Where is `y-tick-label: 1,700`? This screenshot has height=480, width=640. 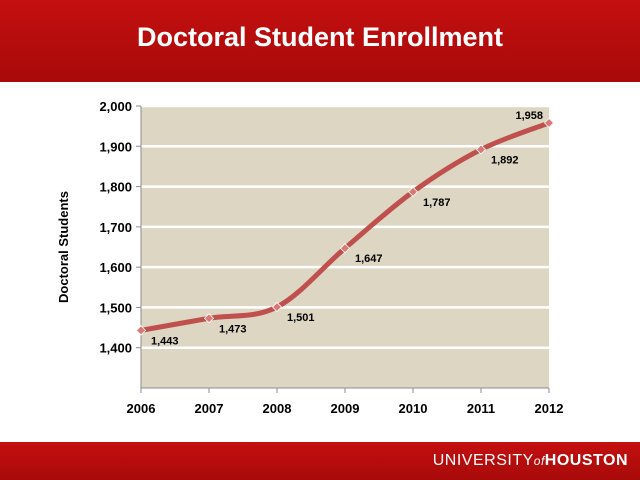 y-tick-label: 1,700 is located at coordinates (115, 227).